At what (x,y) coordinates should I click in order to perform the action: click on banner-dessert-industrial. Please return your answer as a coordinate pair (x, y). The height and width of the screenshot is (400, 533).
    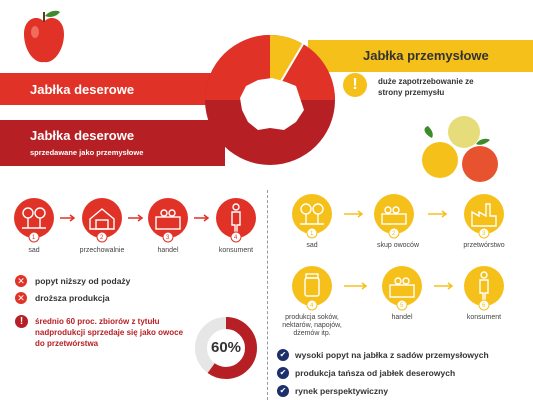
    Looking at the image, I should click on (112, 143).